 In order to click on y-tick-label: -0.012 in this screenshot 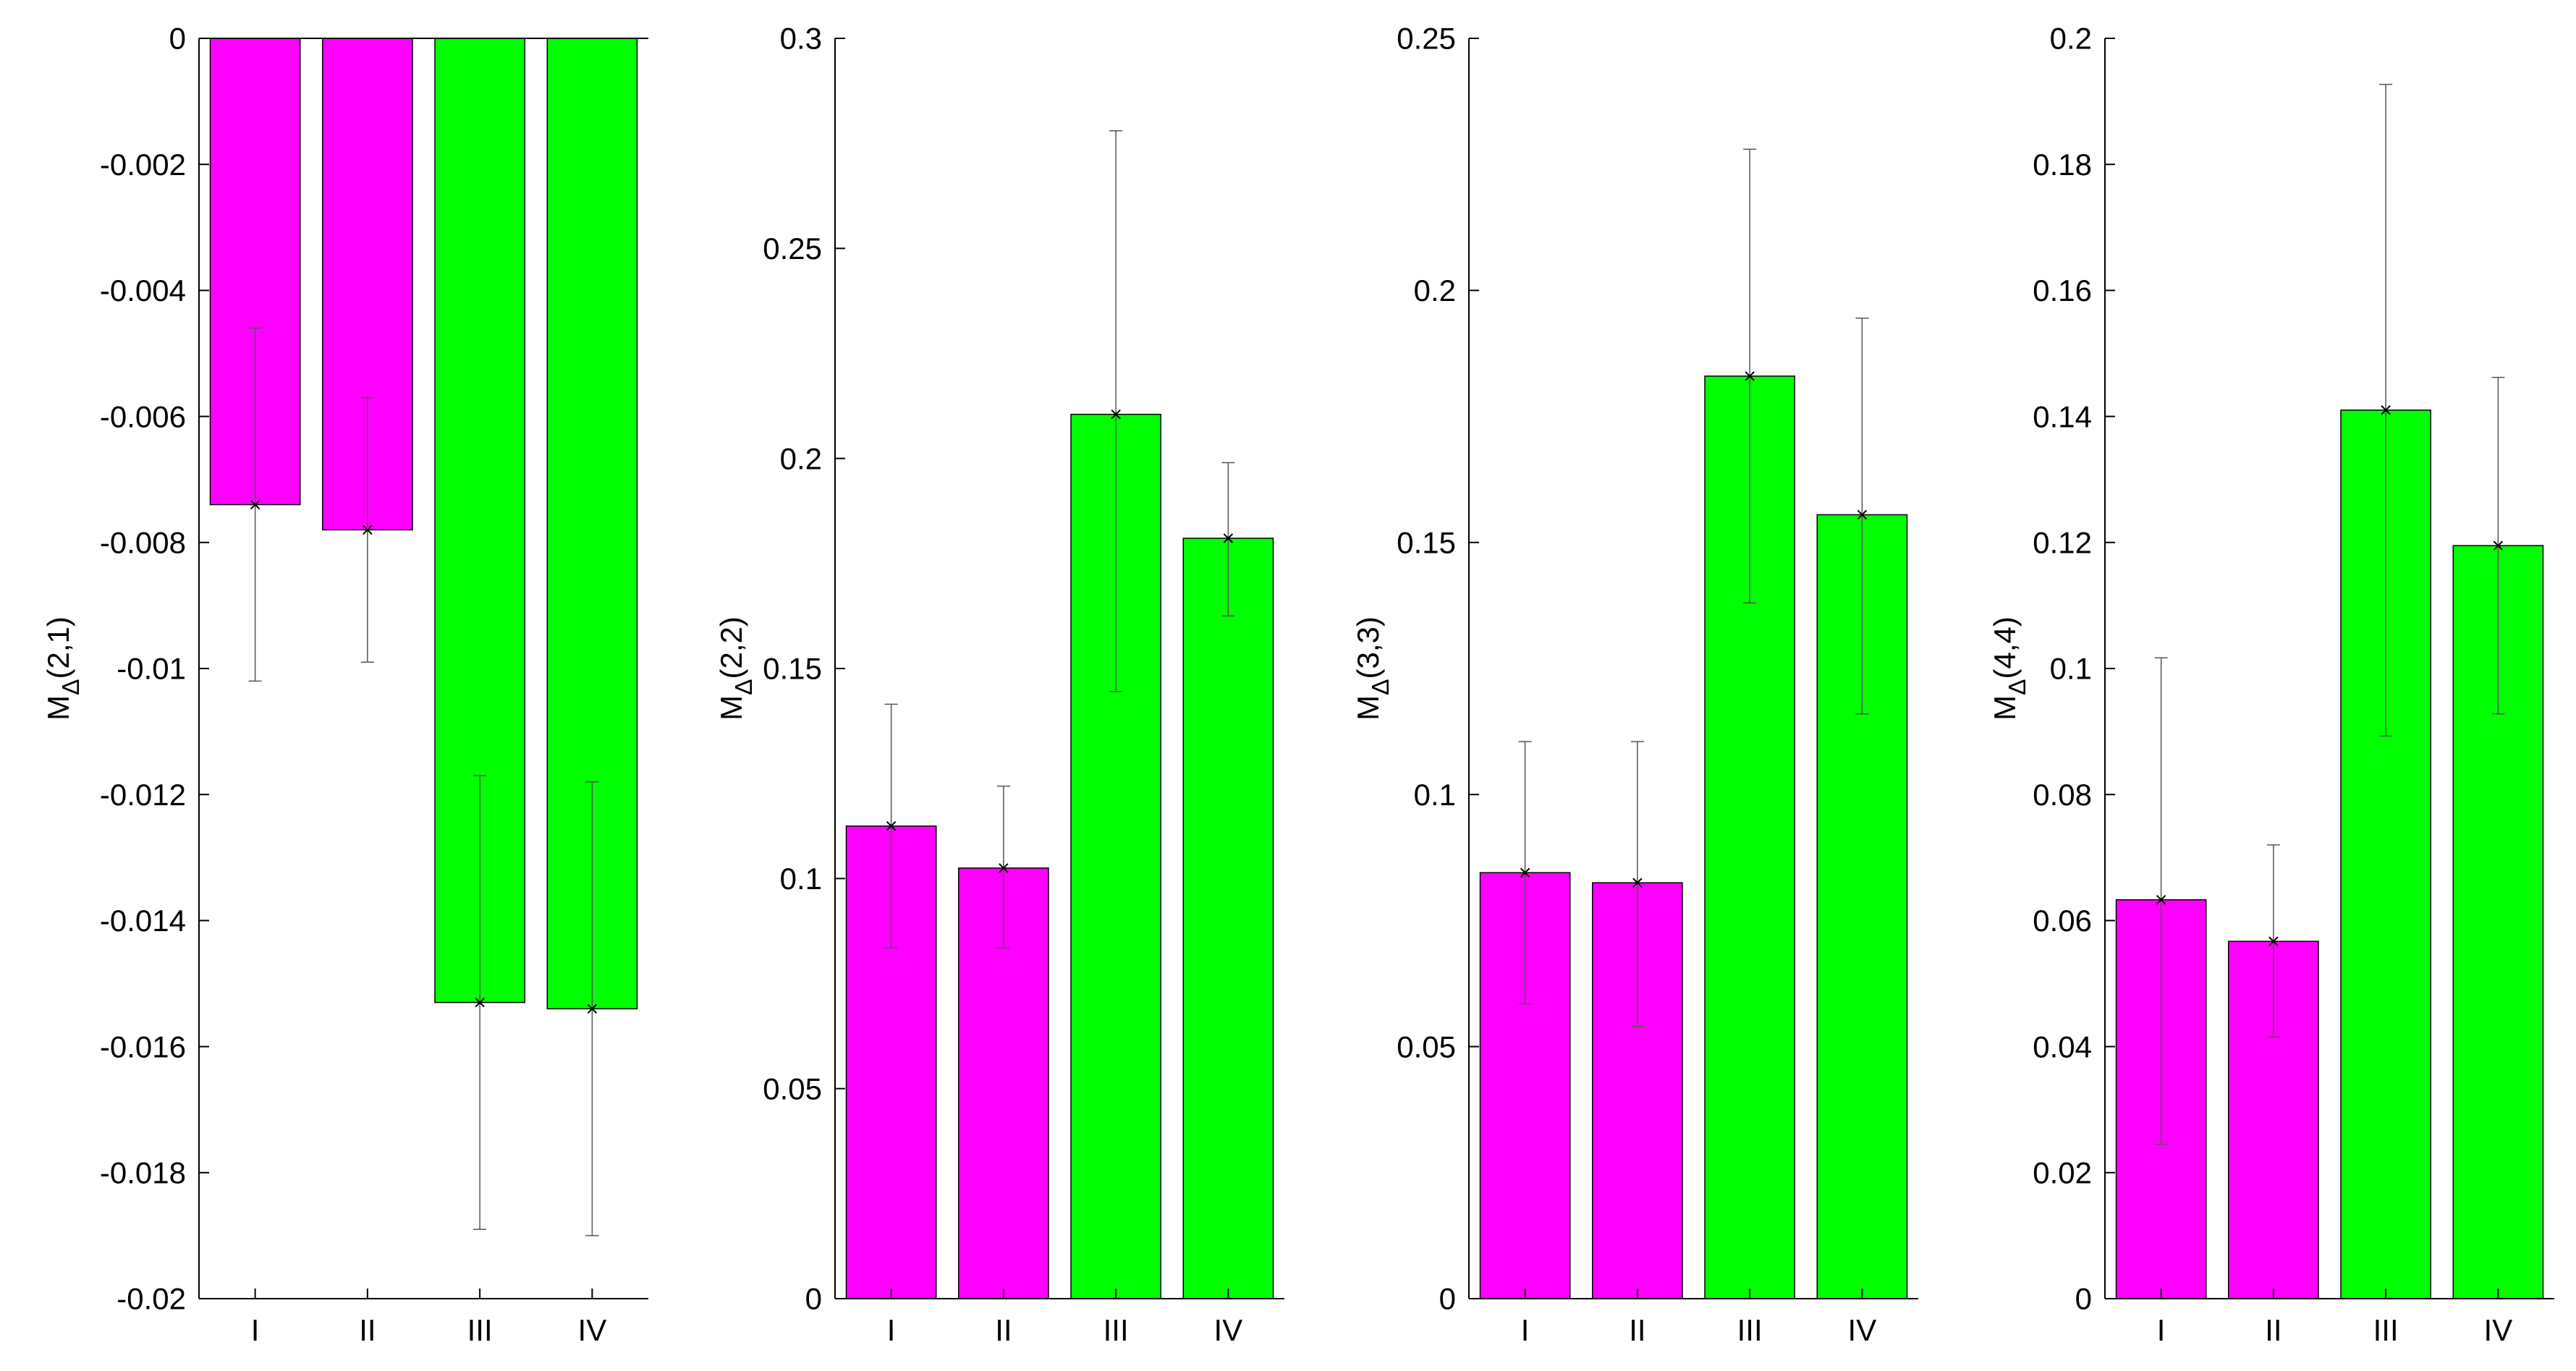, I will do `click(143, 795)`.